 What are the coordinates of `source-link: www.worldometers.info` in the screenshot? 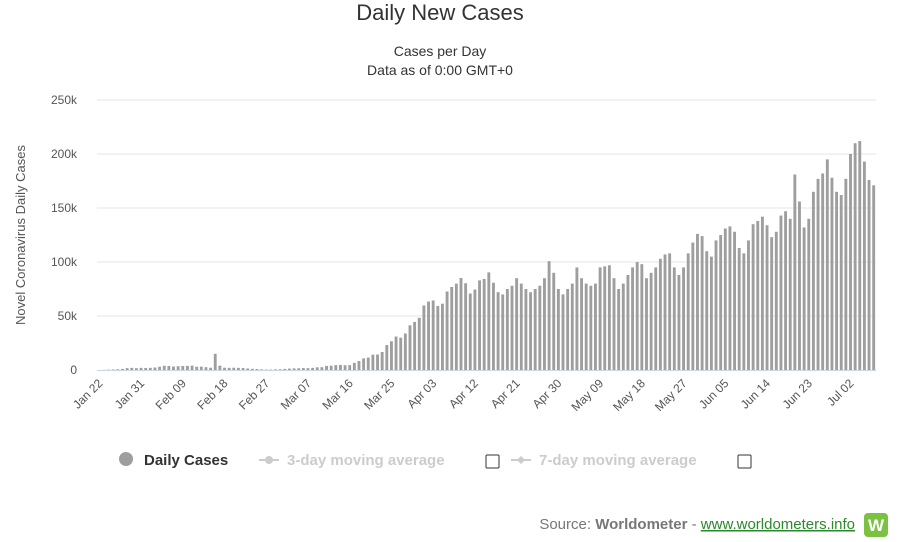 It's located at (777, 524).